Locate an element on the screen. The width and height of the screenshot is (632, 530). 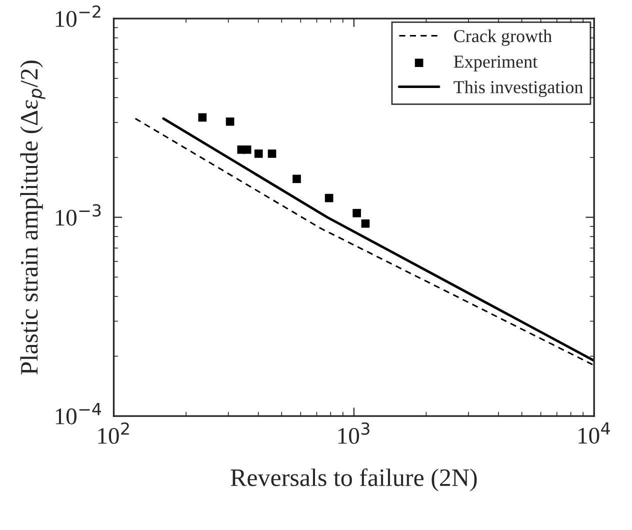
x-tick-label: 10$^{2}$ is located at coordinates (113, 433).